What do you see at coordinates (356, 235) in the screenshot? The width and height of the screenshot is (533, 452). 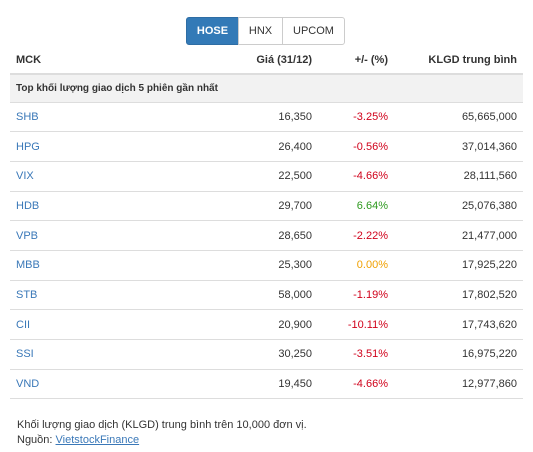 I see `cell-change: -2.22%` at bounding box center [356, 235].